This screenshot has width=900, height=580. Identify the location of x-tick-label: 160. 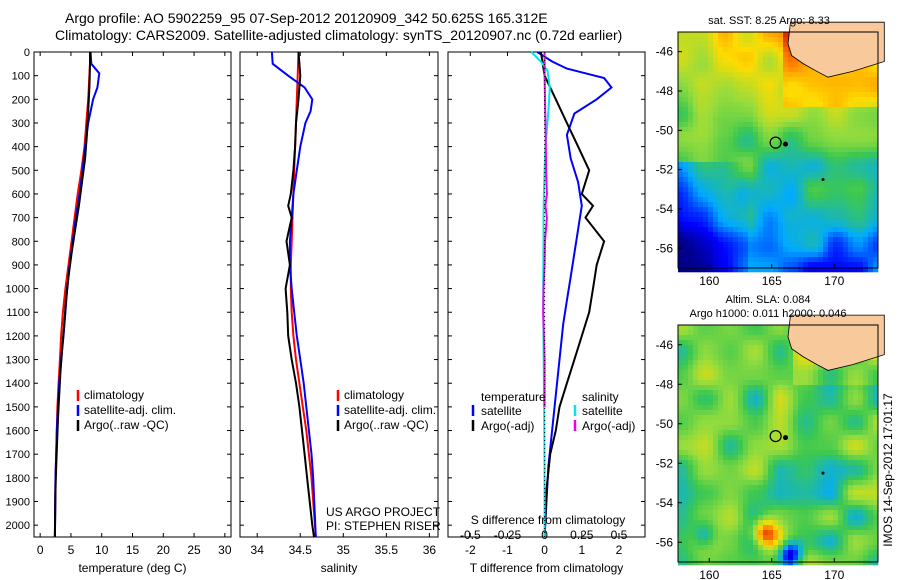
(709, 281).